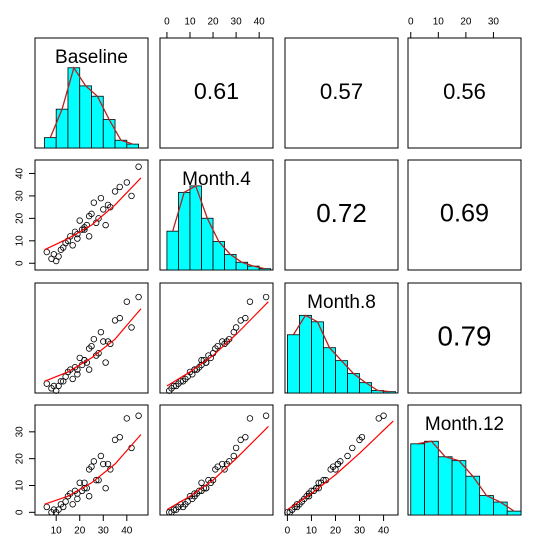 This screenshot has width=536, height=542. Describe the element at coordinates (464, 91) in the screenshot. I see `correlation: 0.56` at that location.